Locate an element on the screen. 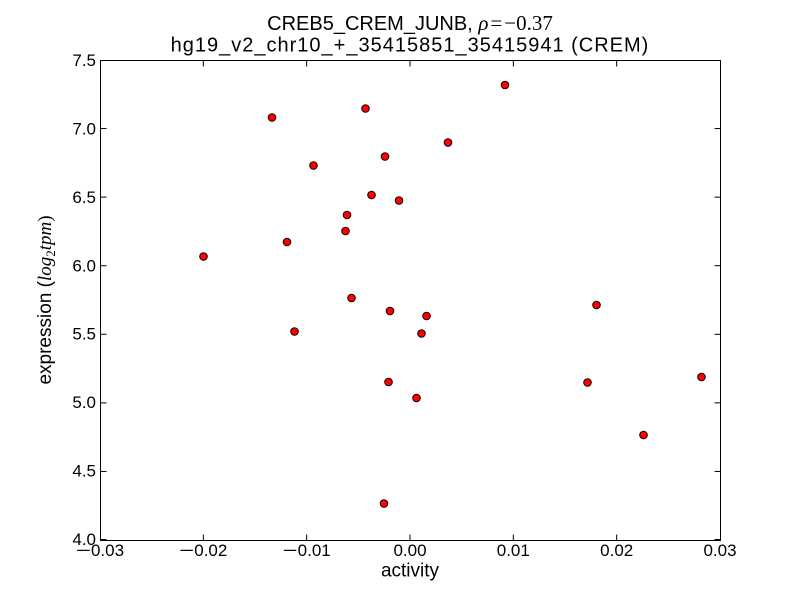 This screenshot has height=600, width=800. svg-text: CREB5_CREM_JUNB, ρ=−0.37 is located at coordinates (410, 23).